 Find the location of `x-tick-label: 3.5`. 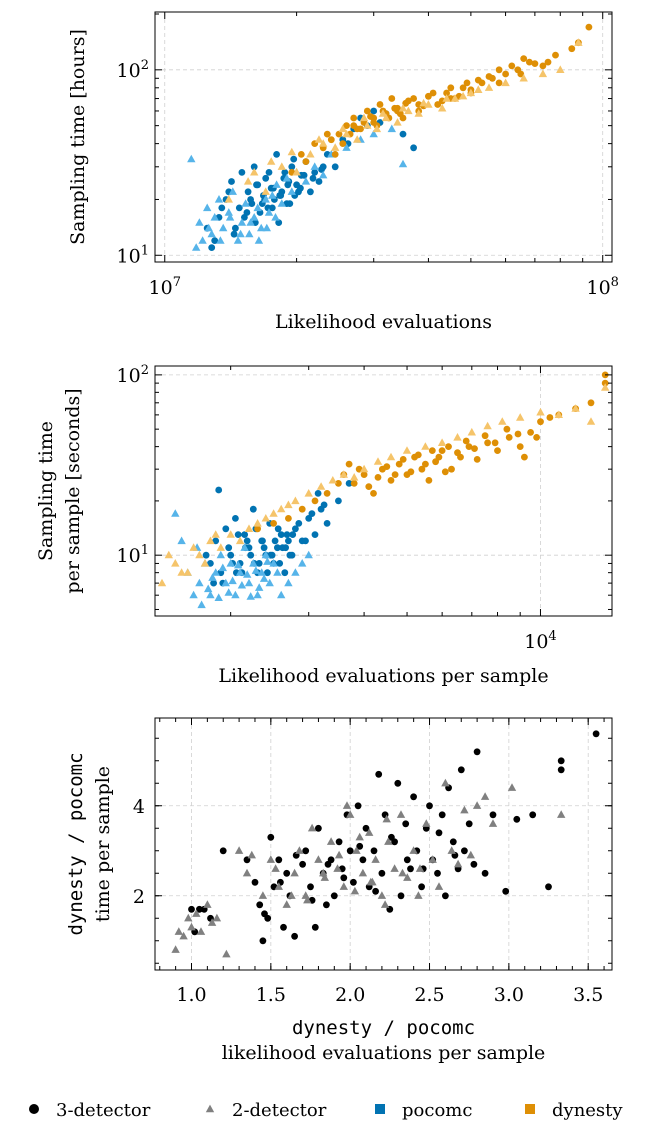

x-tick-label: 3.5 is located at coordinates (588, 995).